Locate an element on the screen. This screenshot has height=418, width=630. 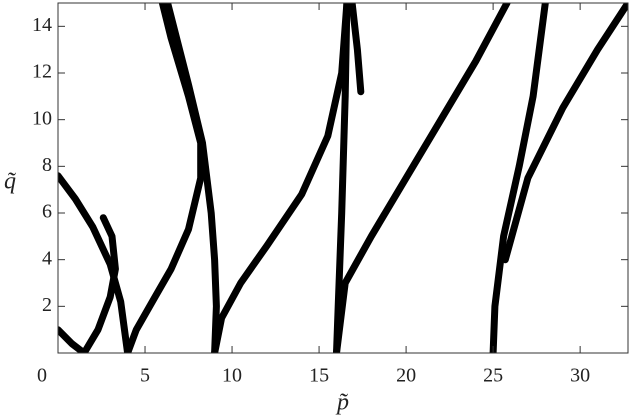
x-axis-label: p̃ is located at coordinates (342, 403).